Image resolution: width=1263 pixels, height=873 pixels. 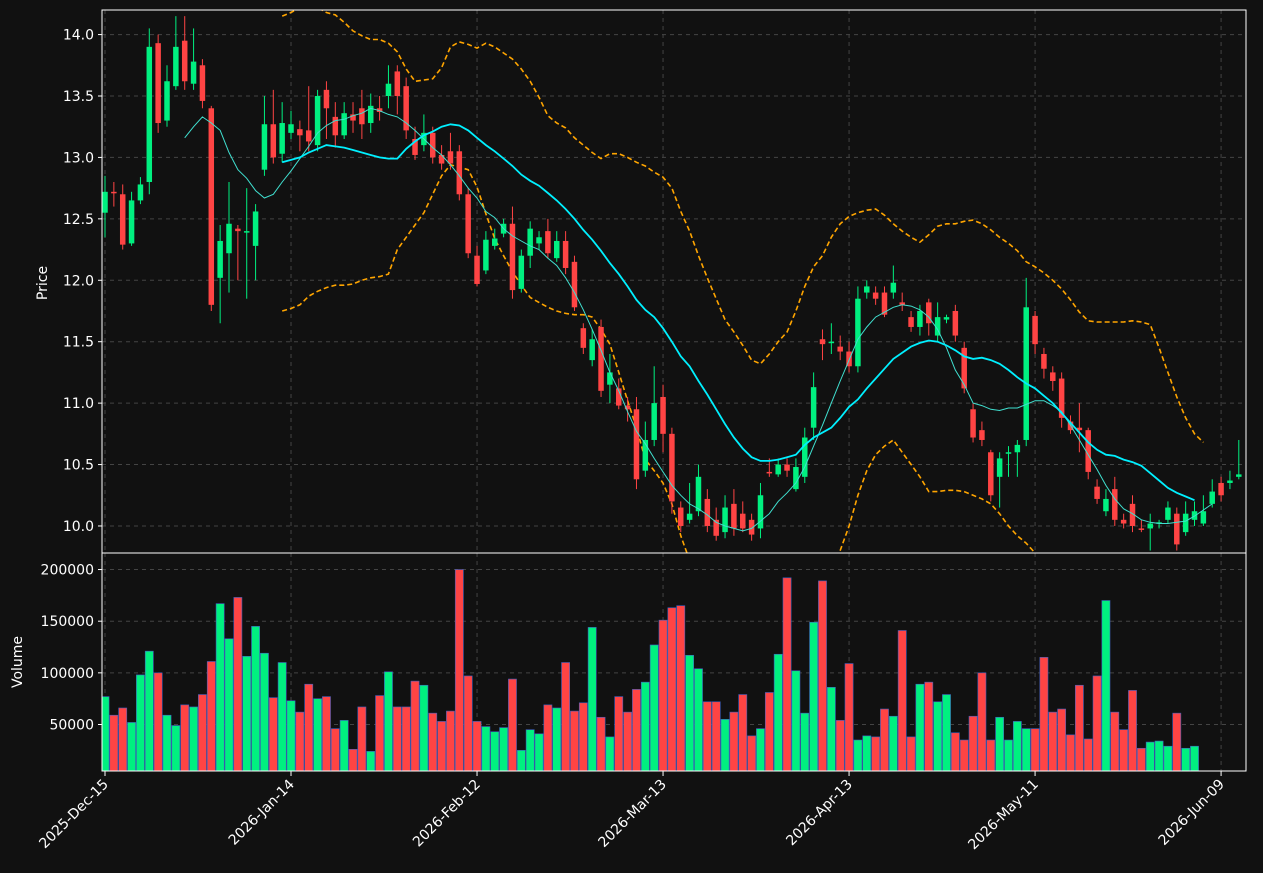 What do you see at coordinates (71, 648) in the screenshot?
I see `volume-y-ticks: 50000 100000 150000 200000` at bounding box center [71, 648].